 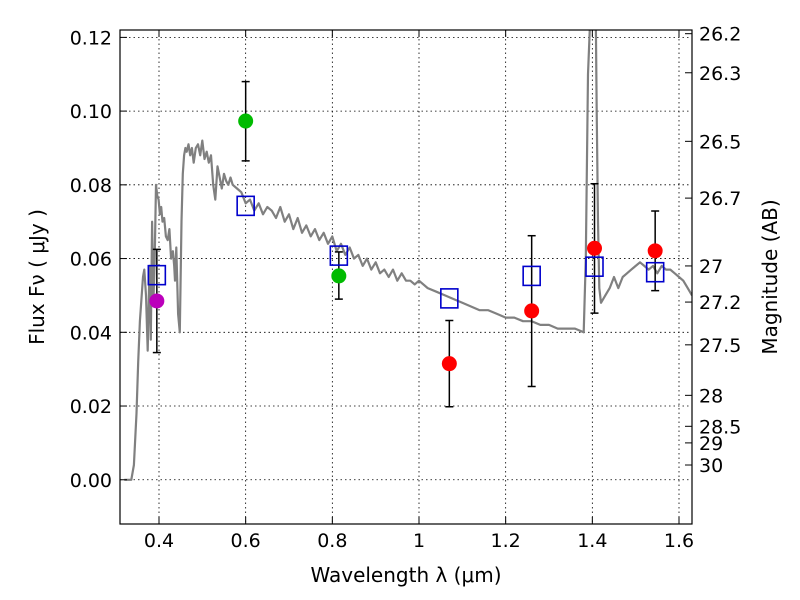 What do you see at coordinates (720, 303) in the screenshot?
I see `right-tick-label: 27.2` at bounding box center [720, 303].